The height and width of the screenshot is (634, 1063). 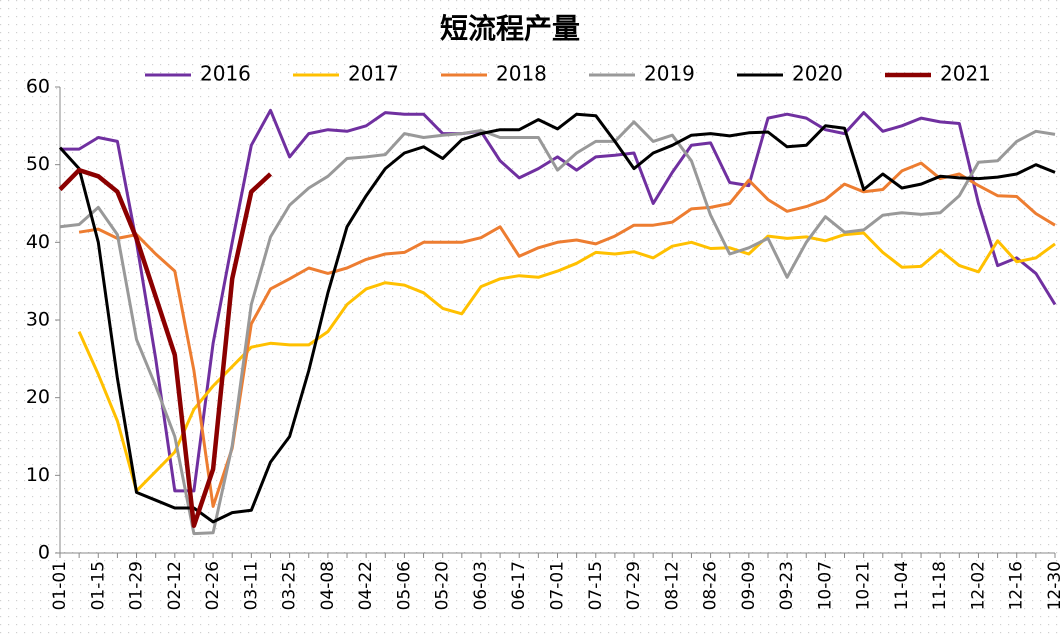 What do you see at coordinates (213, 585) in the screenshot?
I see `x-tick-label: 02-26` at bounding box center [213, 585].